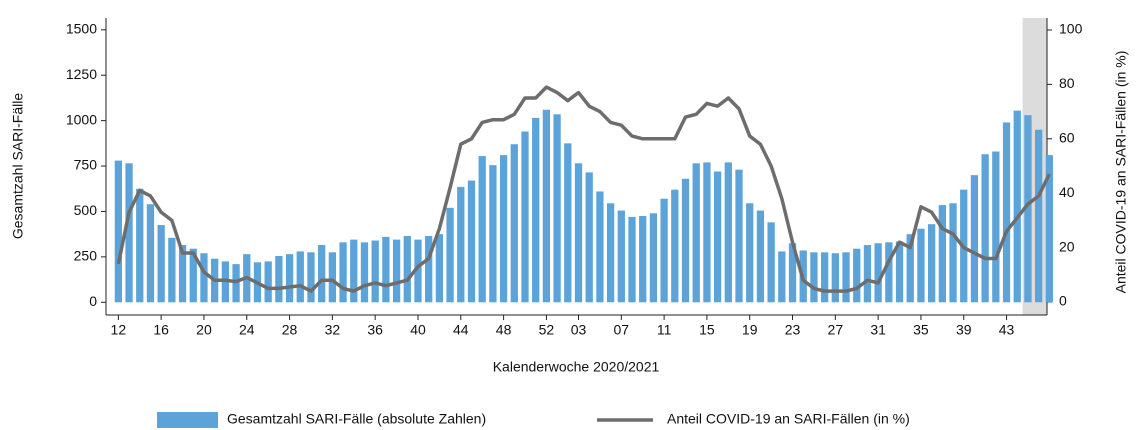 The width and height of the screenshot is (1136, 430). What do you see at coordinates (86, 165) in the screenshot?
I see `y-tick-label: 750` at bounding box center [86, 165].